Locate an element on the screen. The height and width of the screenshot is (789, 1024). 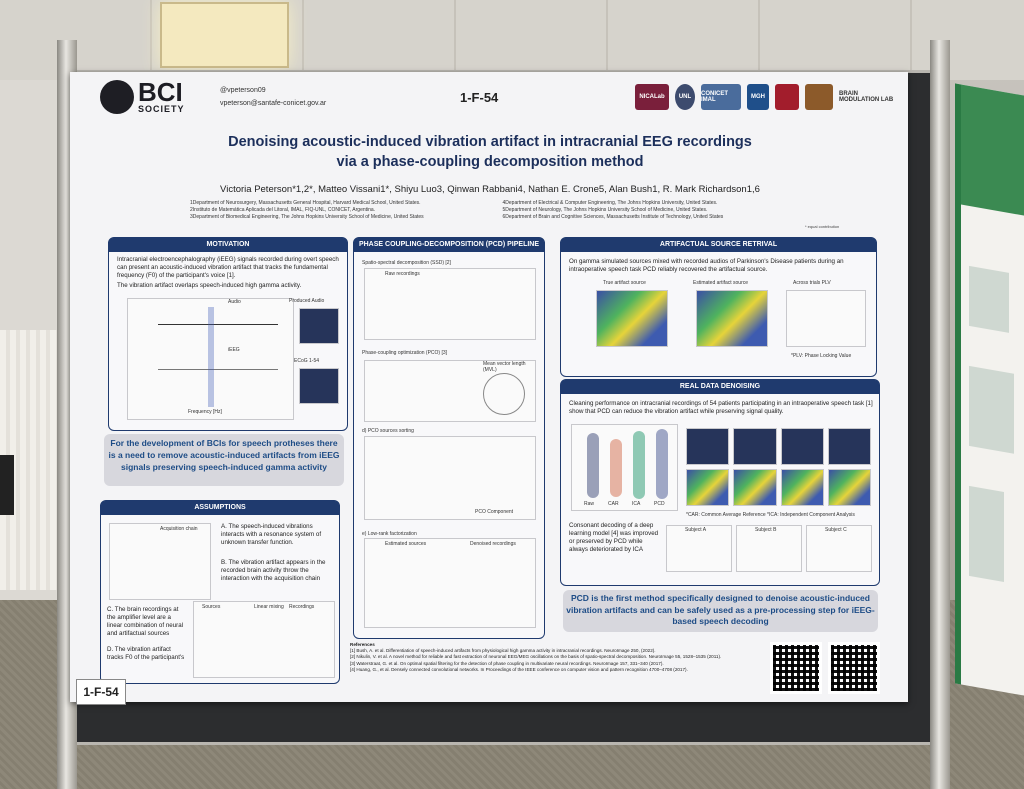
estimated-sources-label: Estimated sources is located at coordinates (406, 544).